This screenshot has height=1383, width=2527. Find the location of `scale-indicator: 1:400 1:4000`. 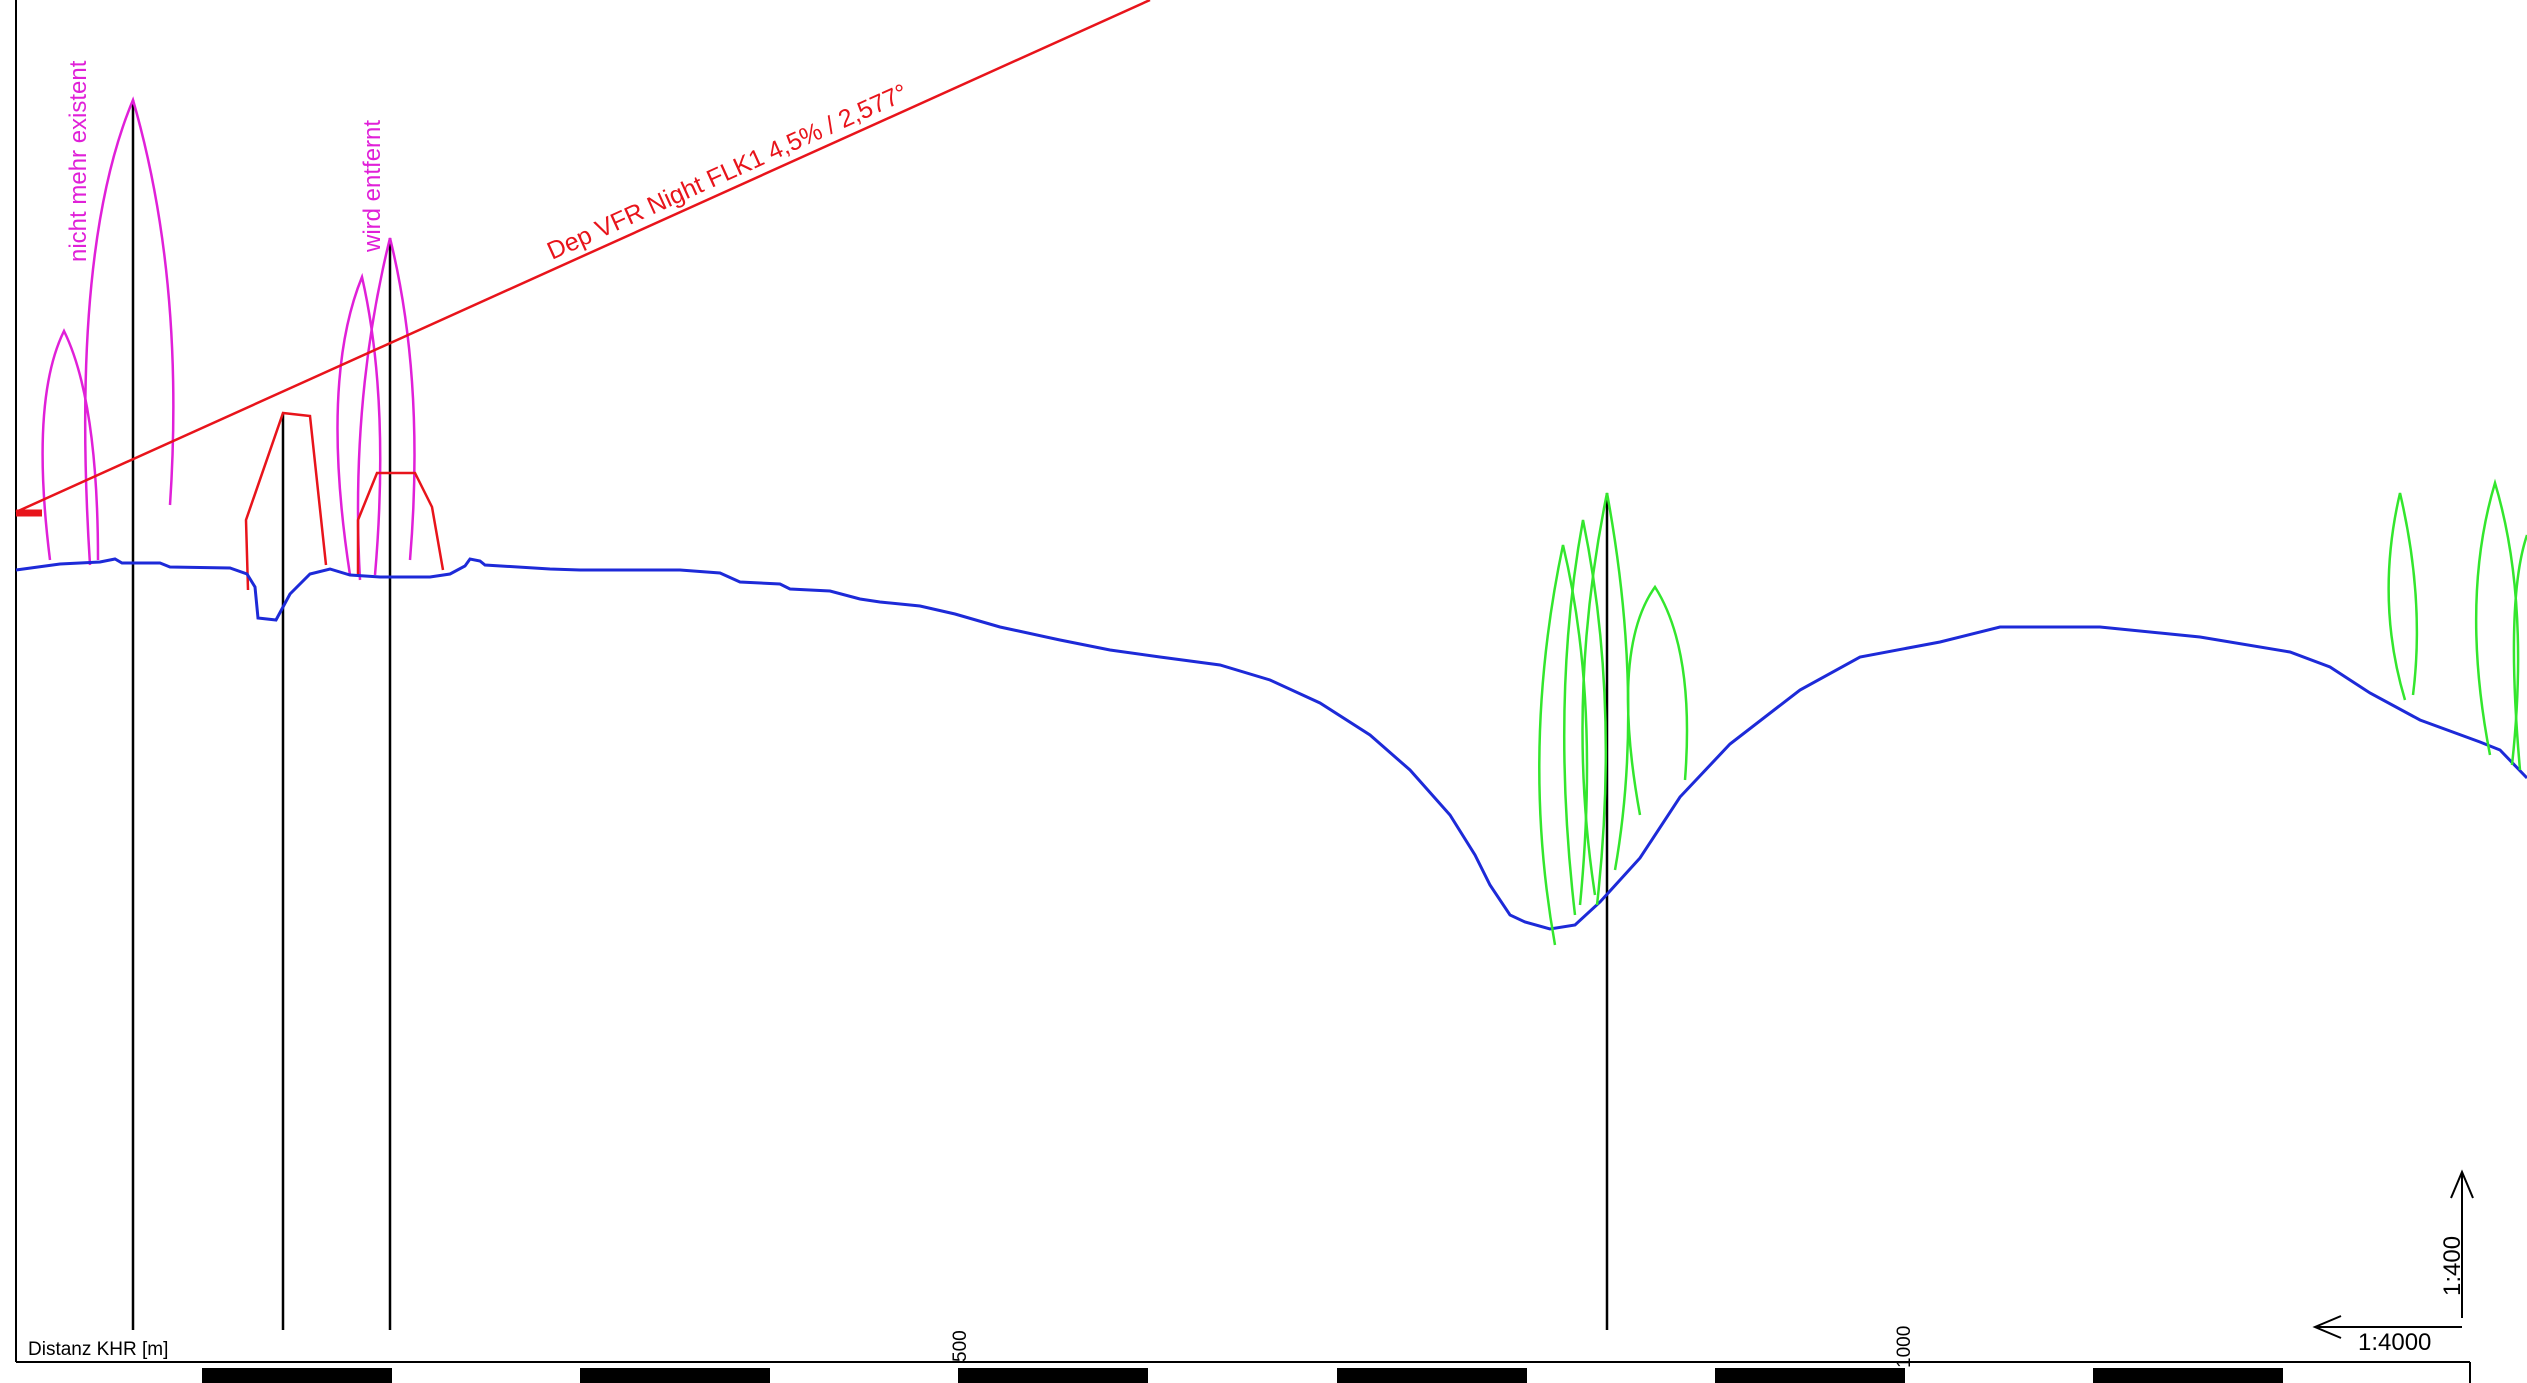

scale-indicator: 1:400 1:4000 is located at coordinates (2393, 1262).